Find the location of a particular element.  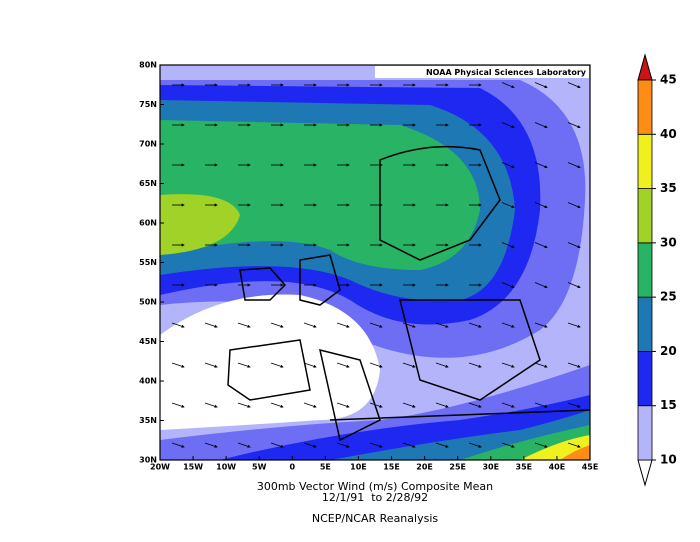

lon-label: 35E is located at coordinates (524, 467).